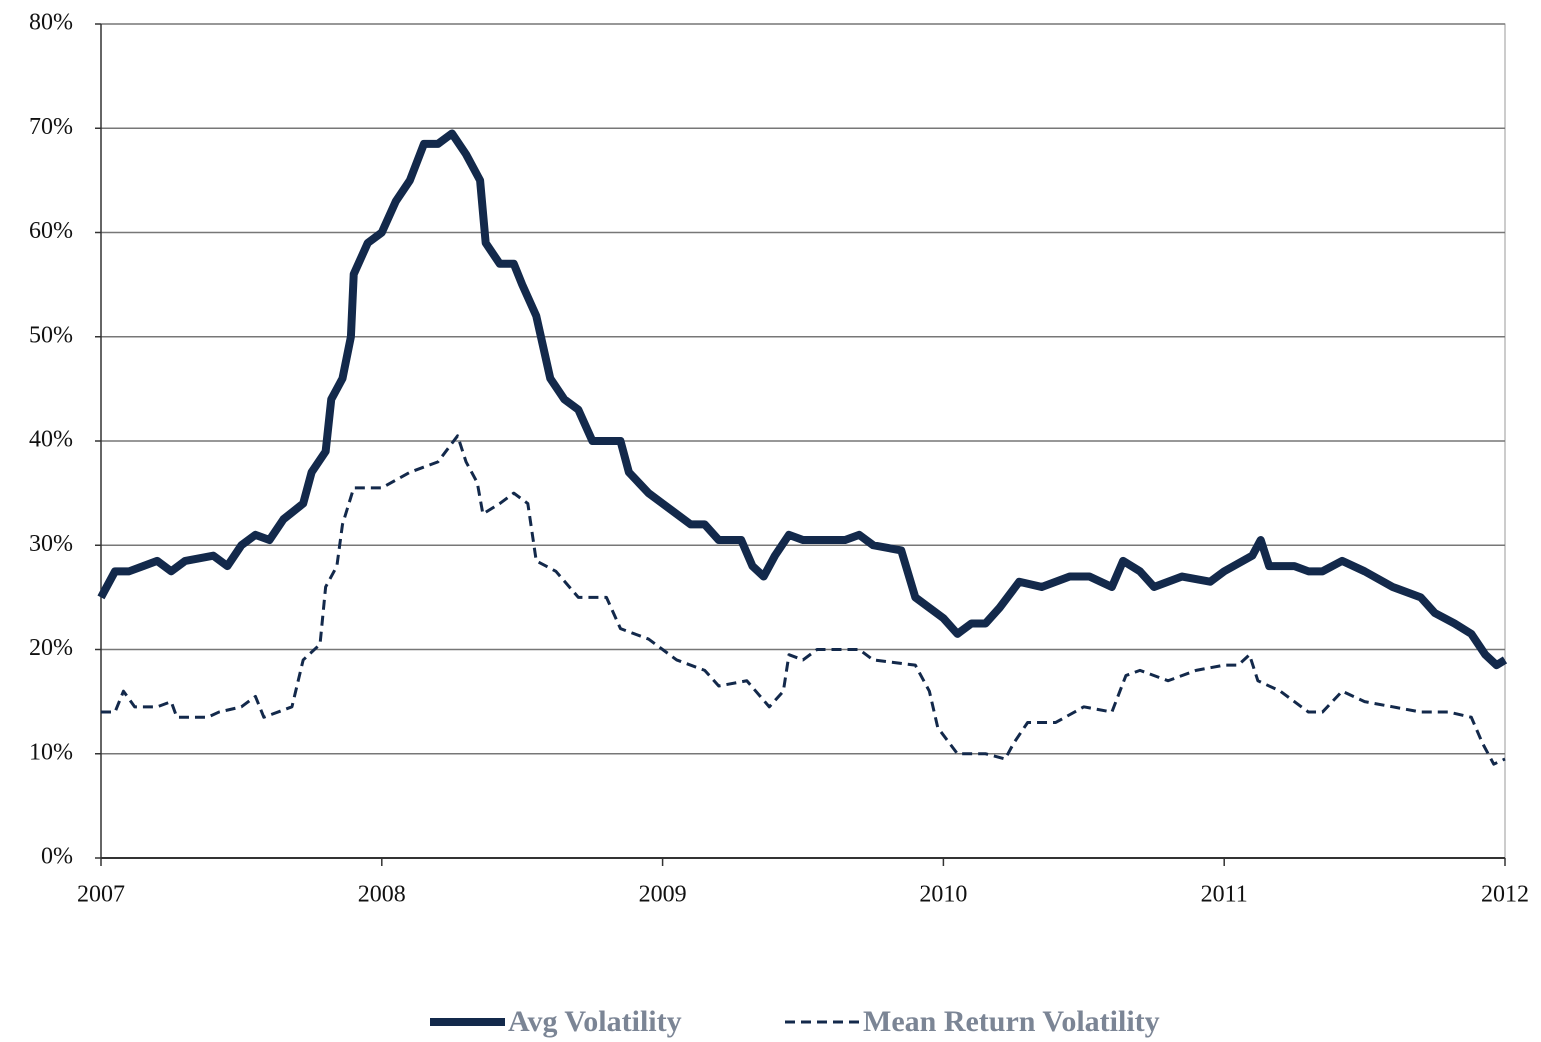 This screenshot has width=1541, height=1042. What do you see at coordinates (101, 895) in the screenshot?
I see `x-tick-label: 2007` at bounding box center [101, 895].